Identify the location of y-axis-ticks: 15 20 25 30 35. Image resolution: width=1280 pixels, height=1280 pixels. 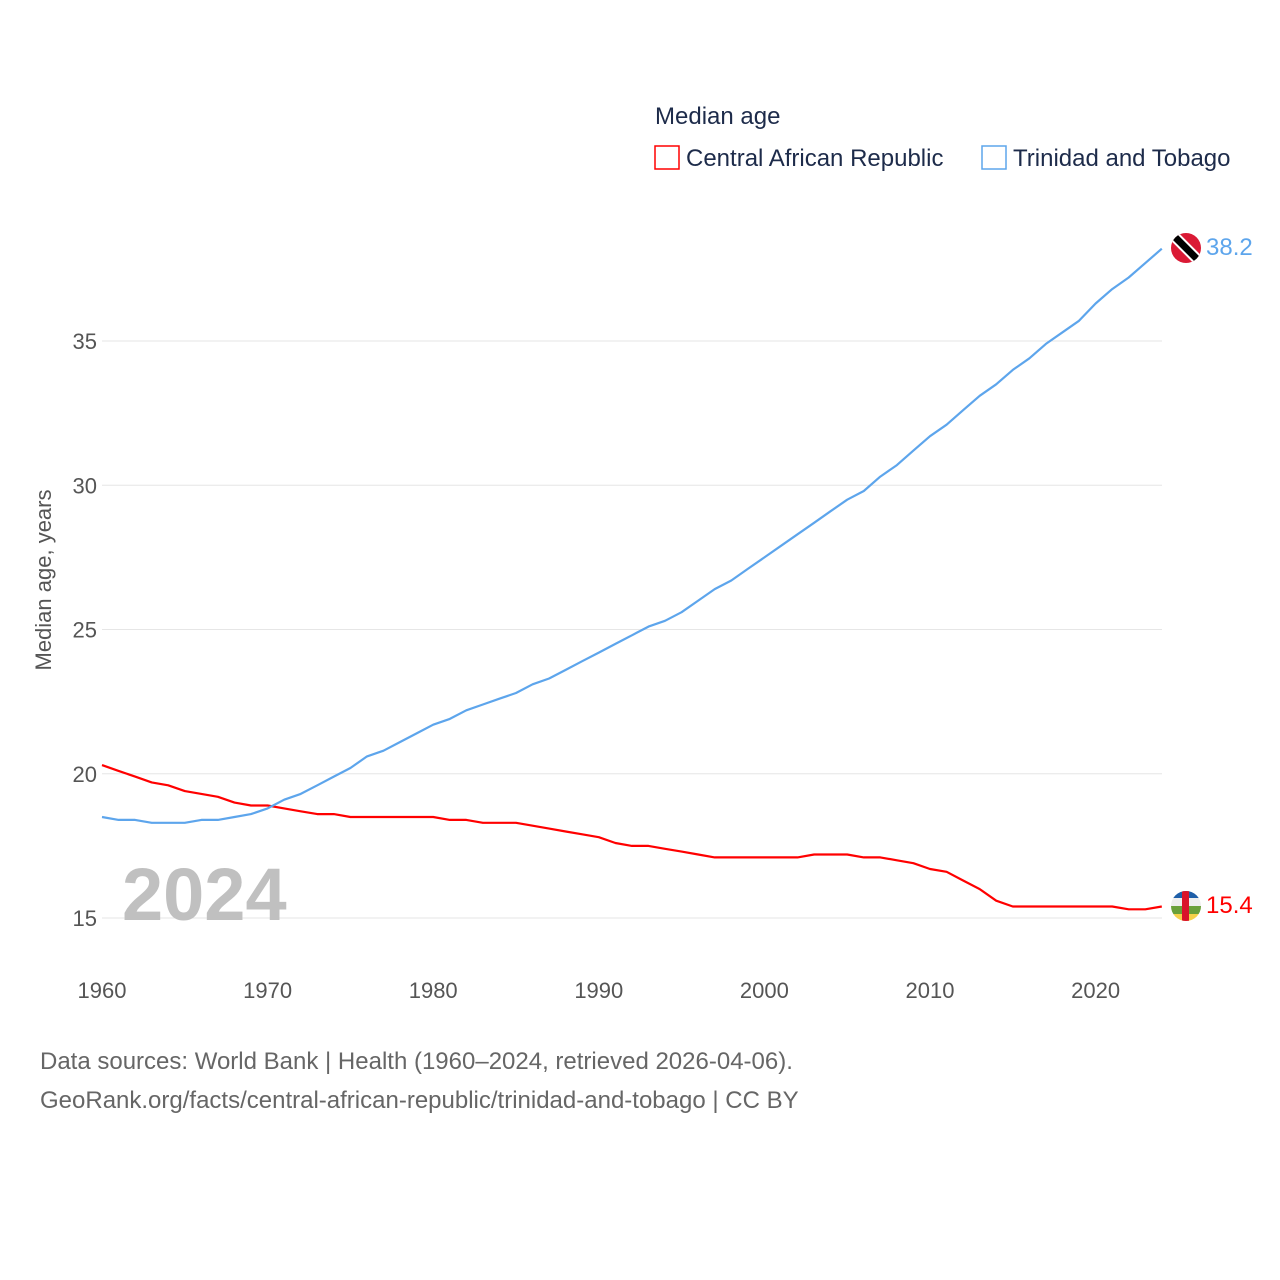
(85, 630).